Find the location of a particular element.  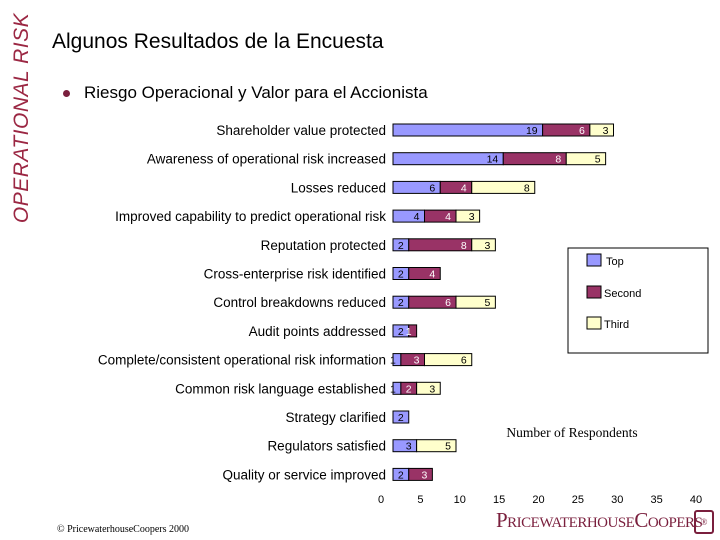

x-tick-label: 30 is located at coordinates (617, 500).